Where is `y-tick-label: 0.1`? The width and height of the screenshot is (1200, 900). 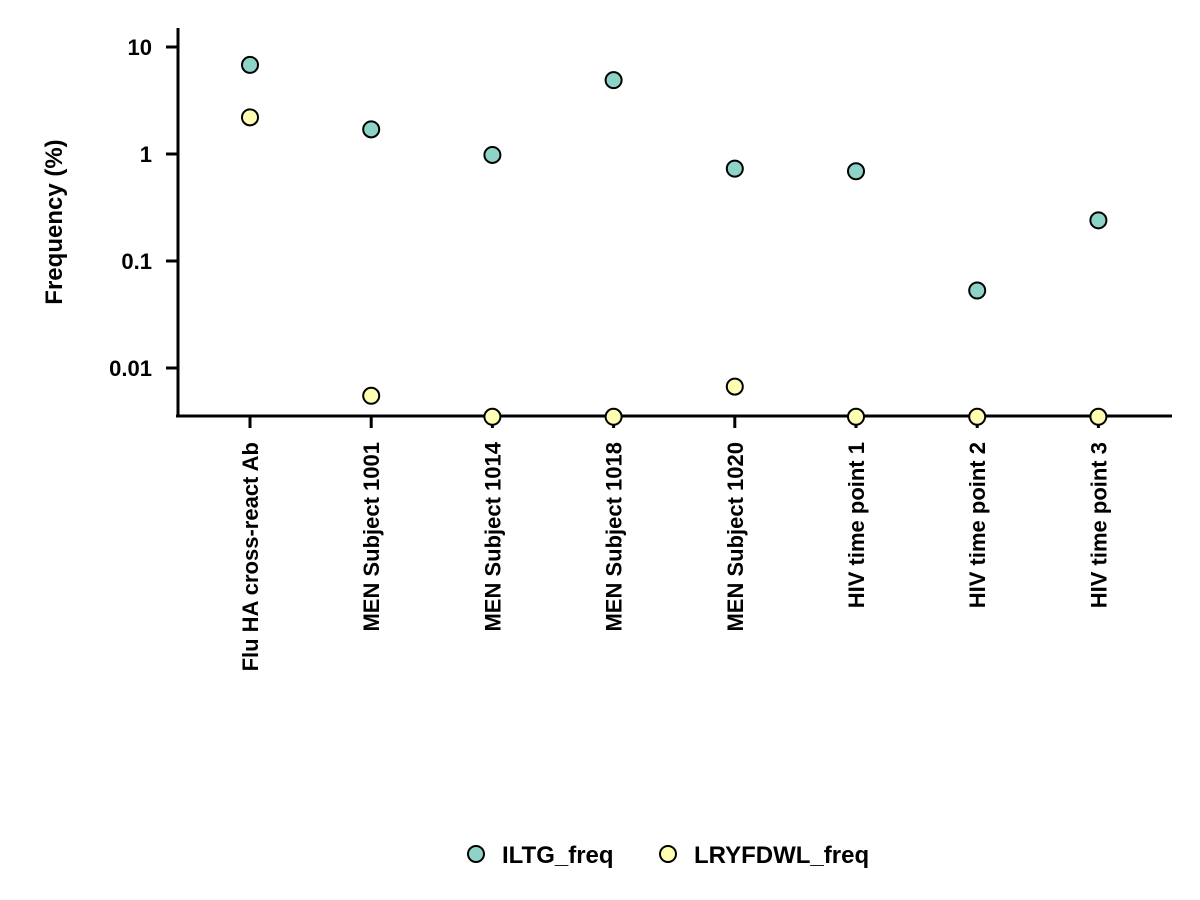 y-tick-label: 0.1 is located at coordinates (136, 261).